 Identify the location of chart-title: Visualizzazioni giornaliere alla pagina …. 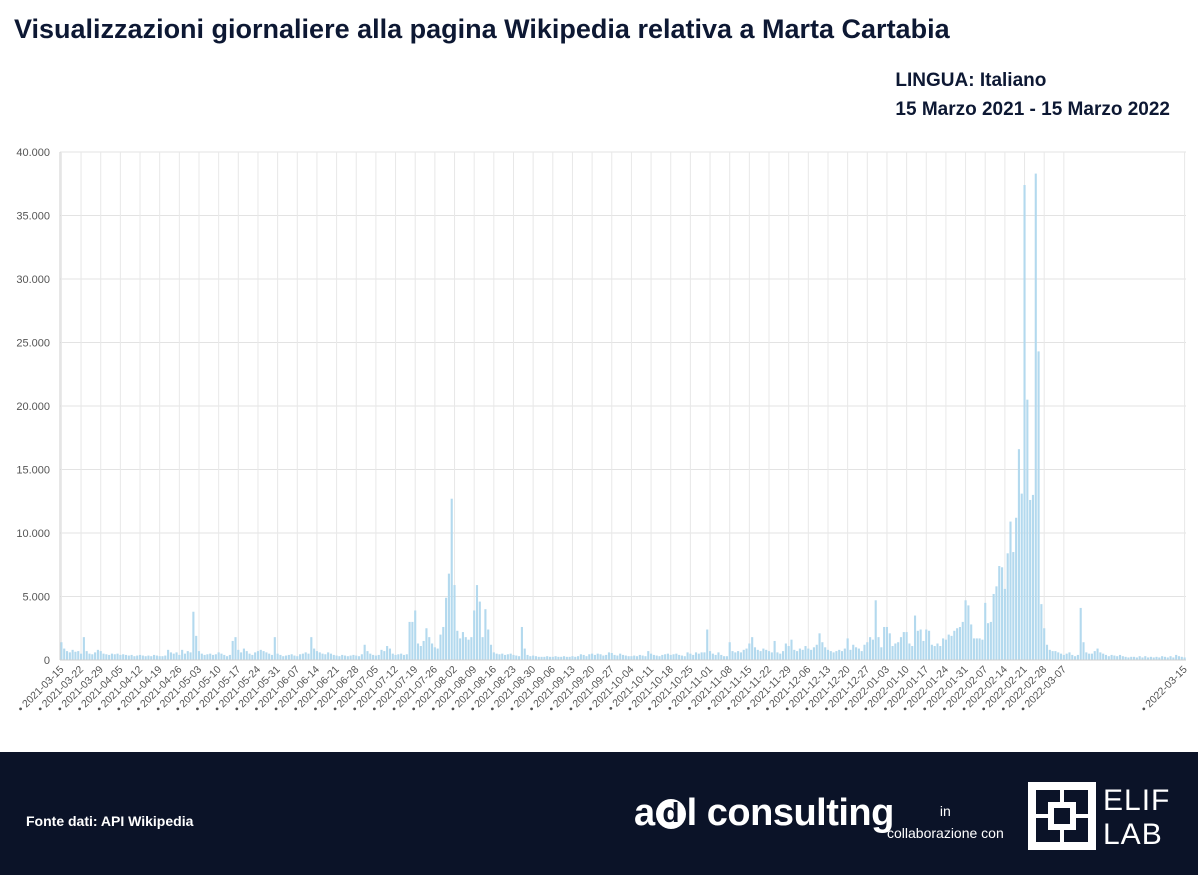
(482, 29).